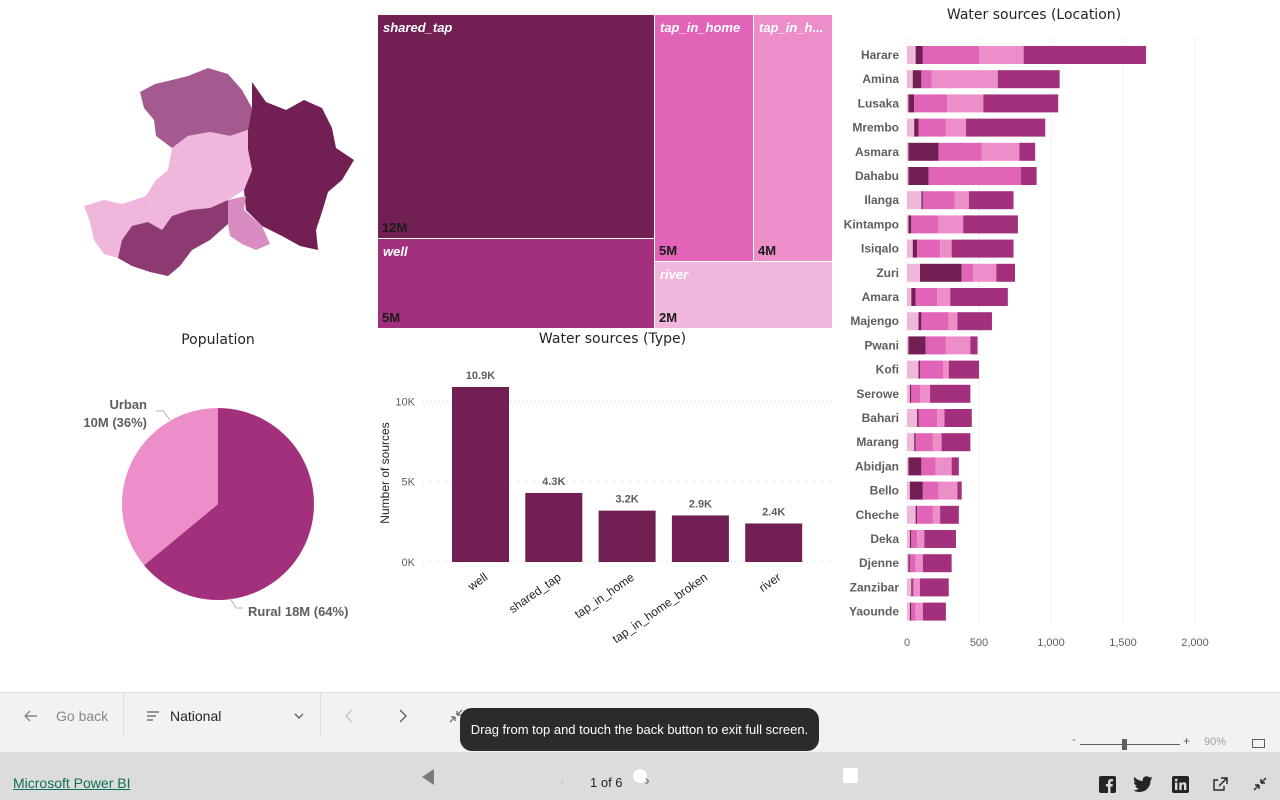  What do you see at coordinates (1124, 744) in the screenshot?
I see `zoom-slider-thumb` at bounding box center [1124, 744].